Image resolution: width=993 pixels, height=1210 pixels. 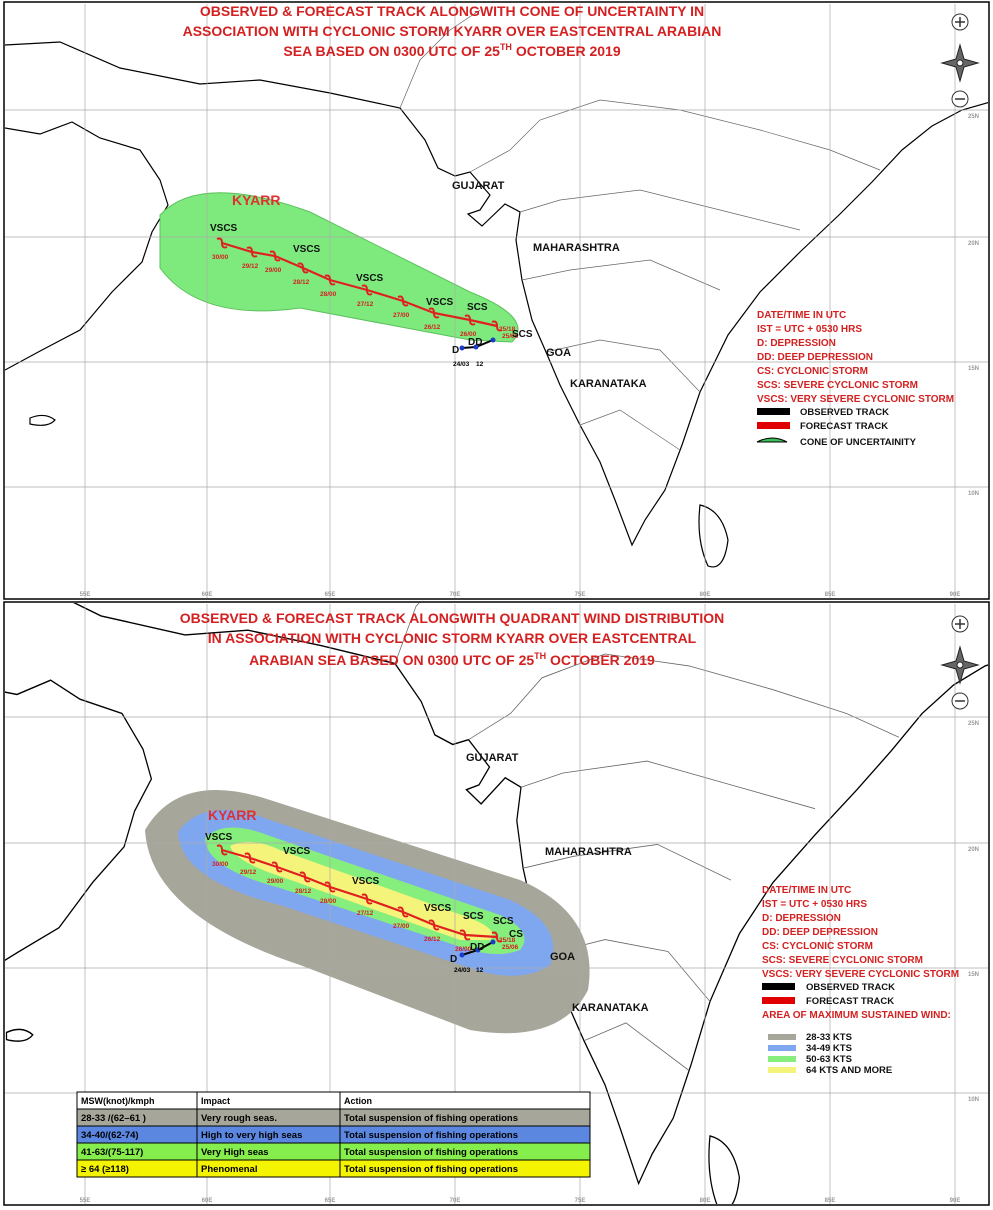 What do you see at coordinates (973, 117) in the screenshot?
I see `lat-label: 25N` at bounding box center [973, 117].